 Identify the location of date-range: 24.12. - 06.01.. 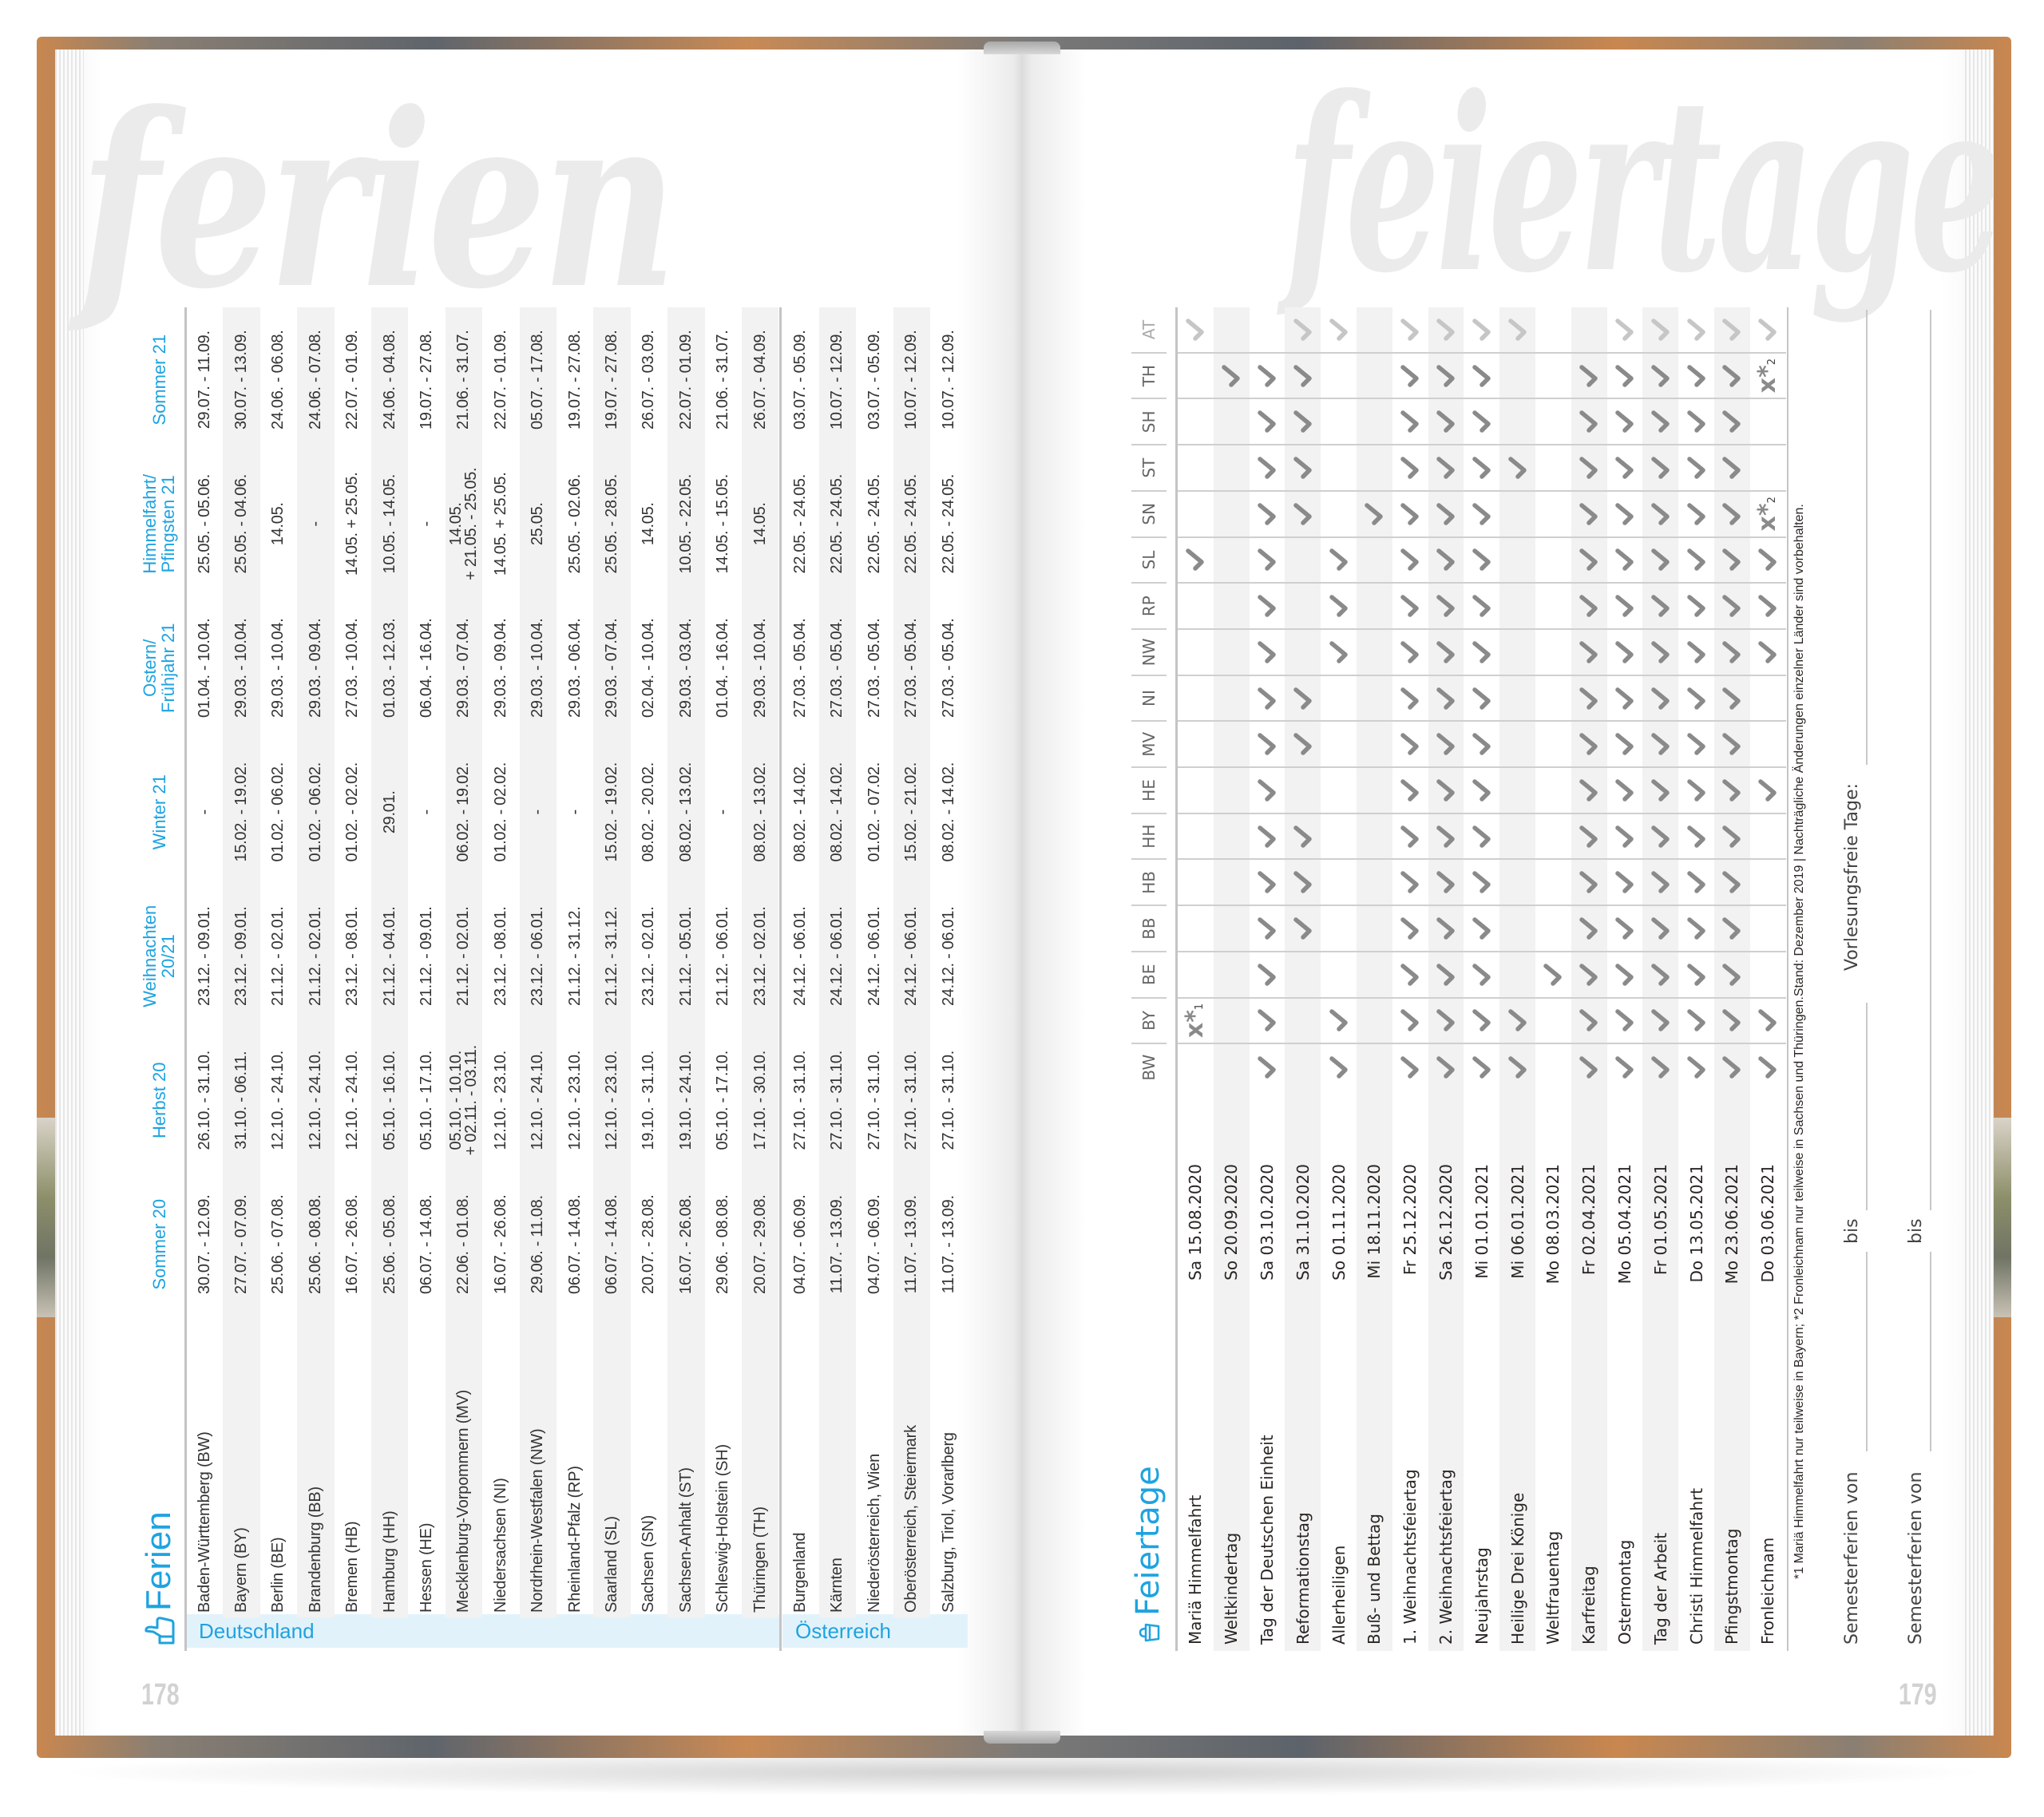
(800, 956).